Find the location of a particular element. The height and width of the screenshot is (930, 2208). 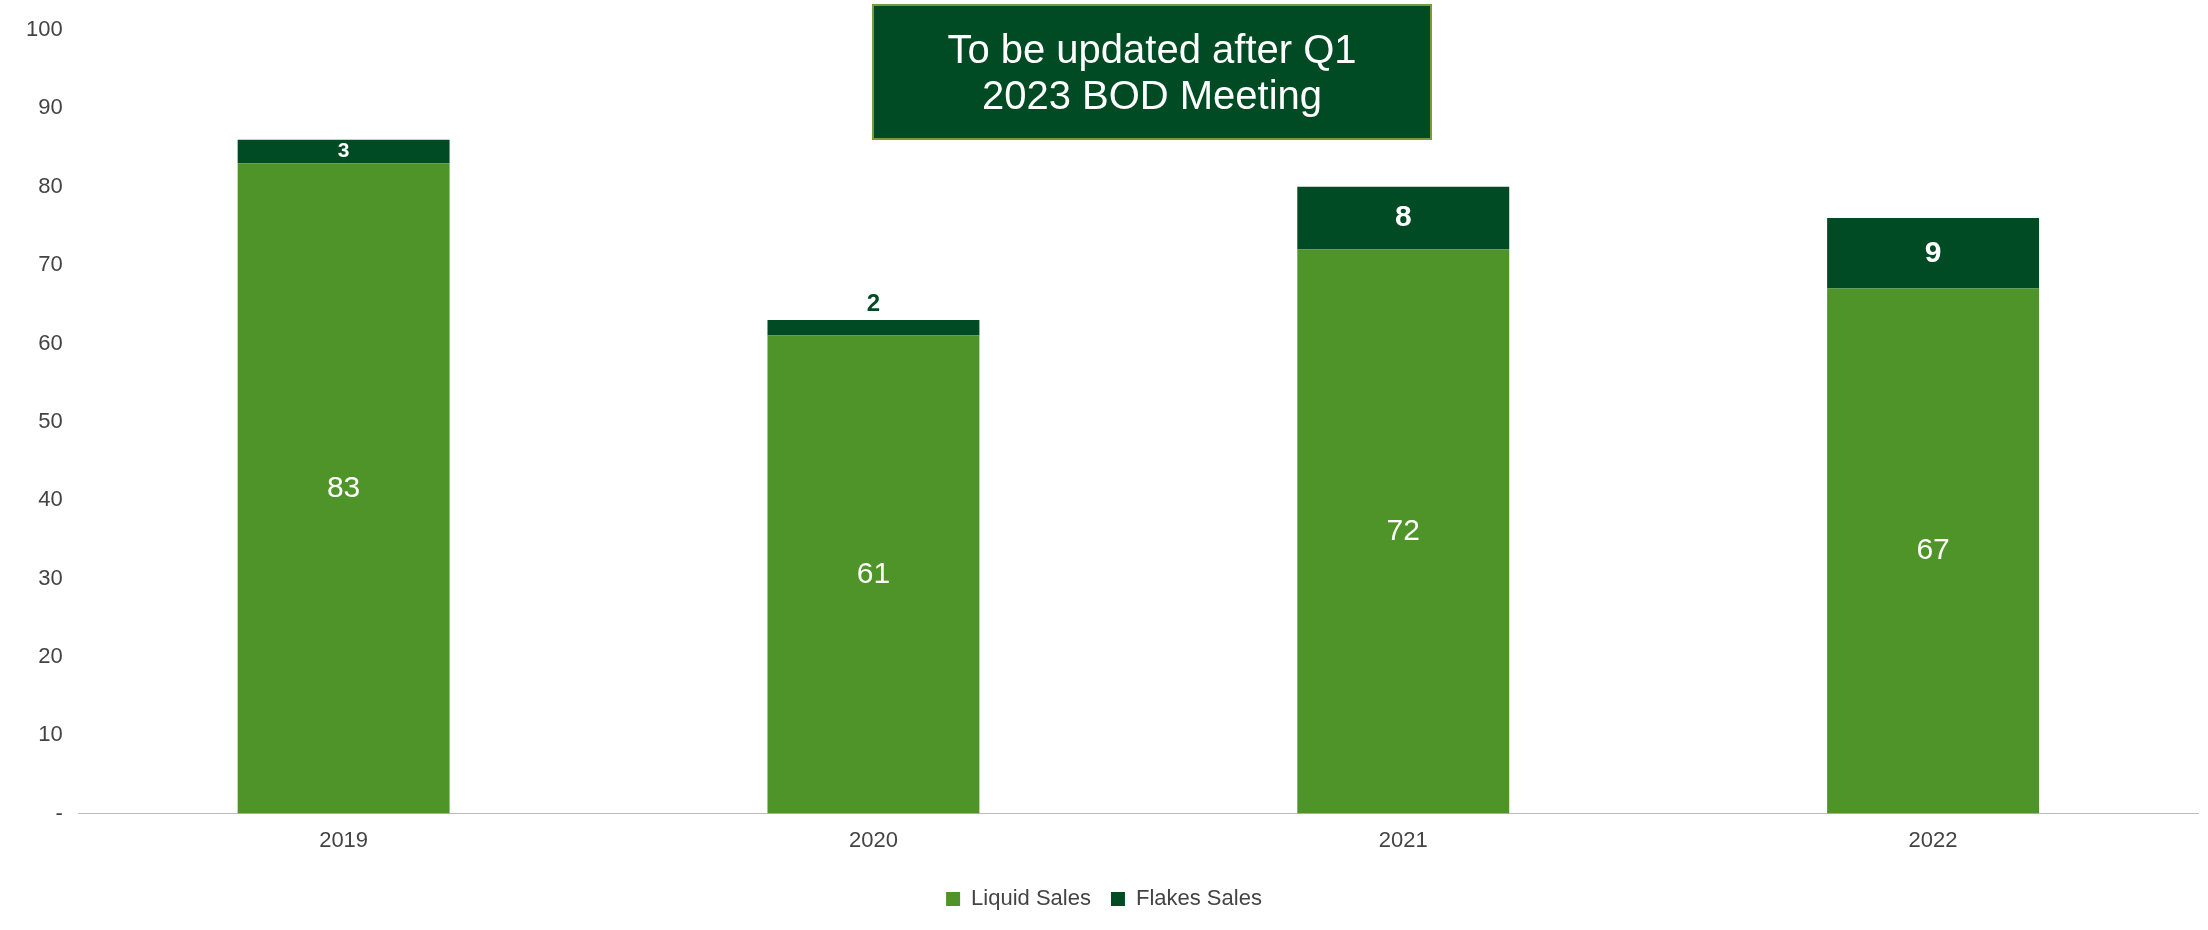

data-label: 67 is located at coordinates (1933, 549).